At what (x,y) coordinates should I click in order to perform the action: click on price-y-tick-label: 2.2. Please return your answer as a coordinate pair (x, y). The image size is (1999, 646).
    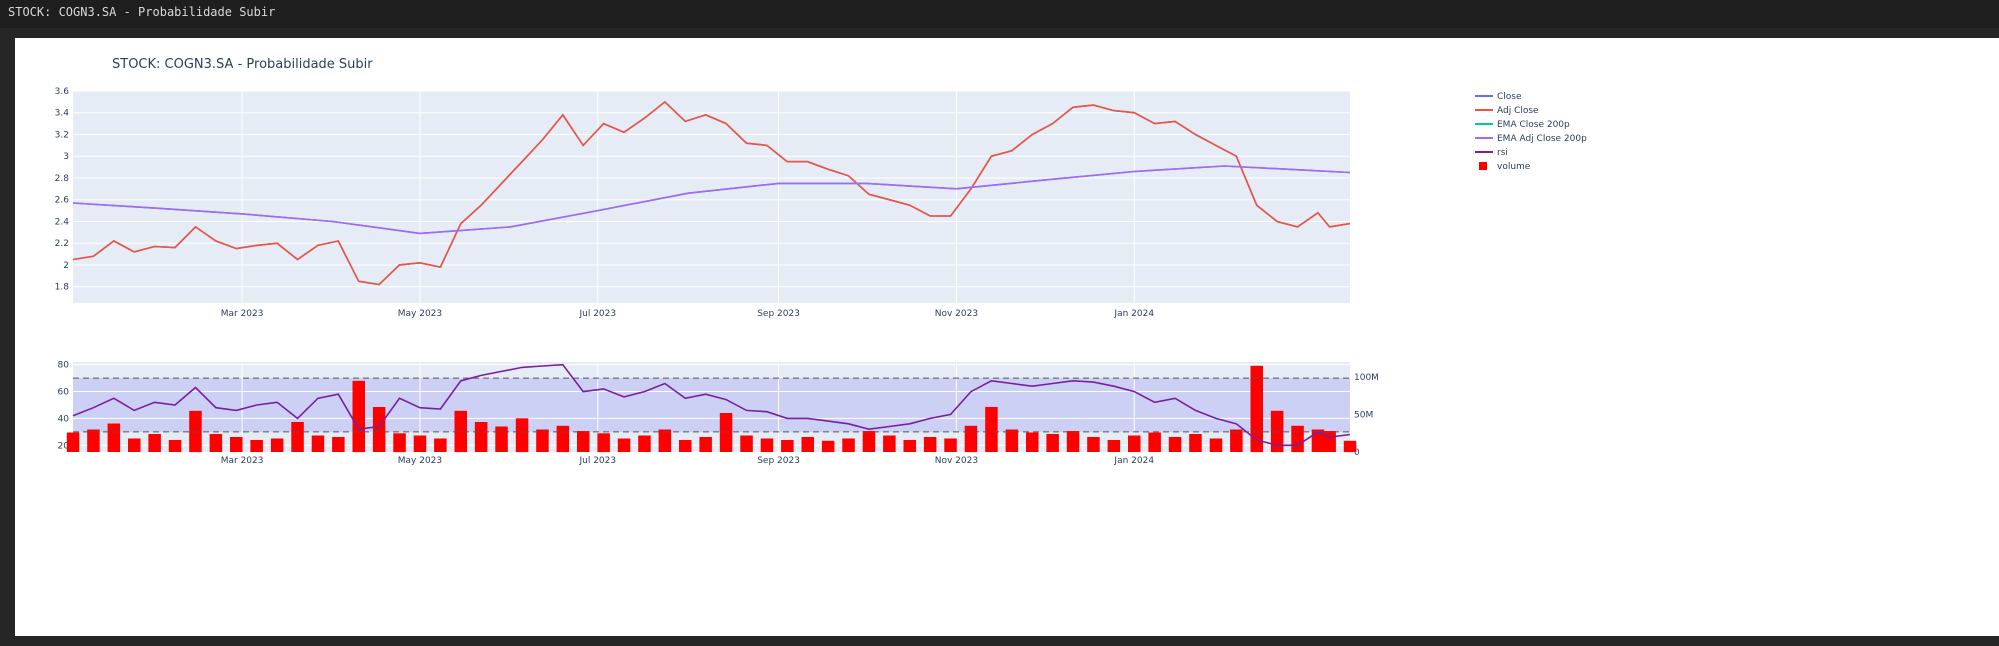
    Looking at the image, I should click on (62, 244).